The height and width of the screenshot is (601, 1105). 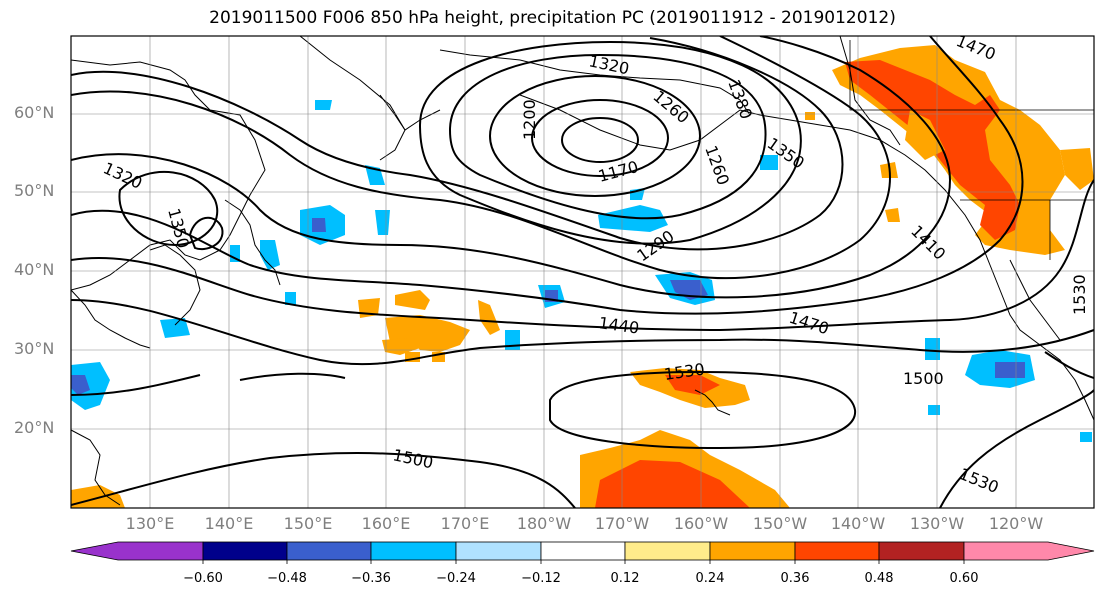 I want to click on lon-label: 120°W, so click(x=1016, y=523).